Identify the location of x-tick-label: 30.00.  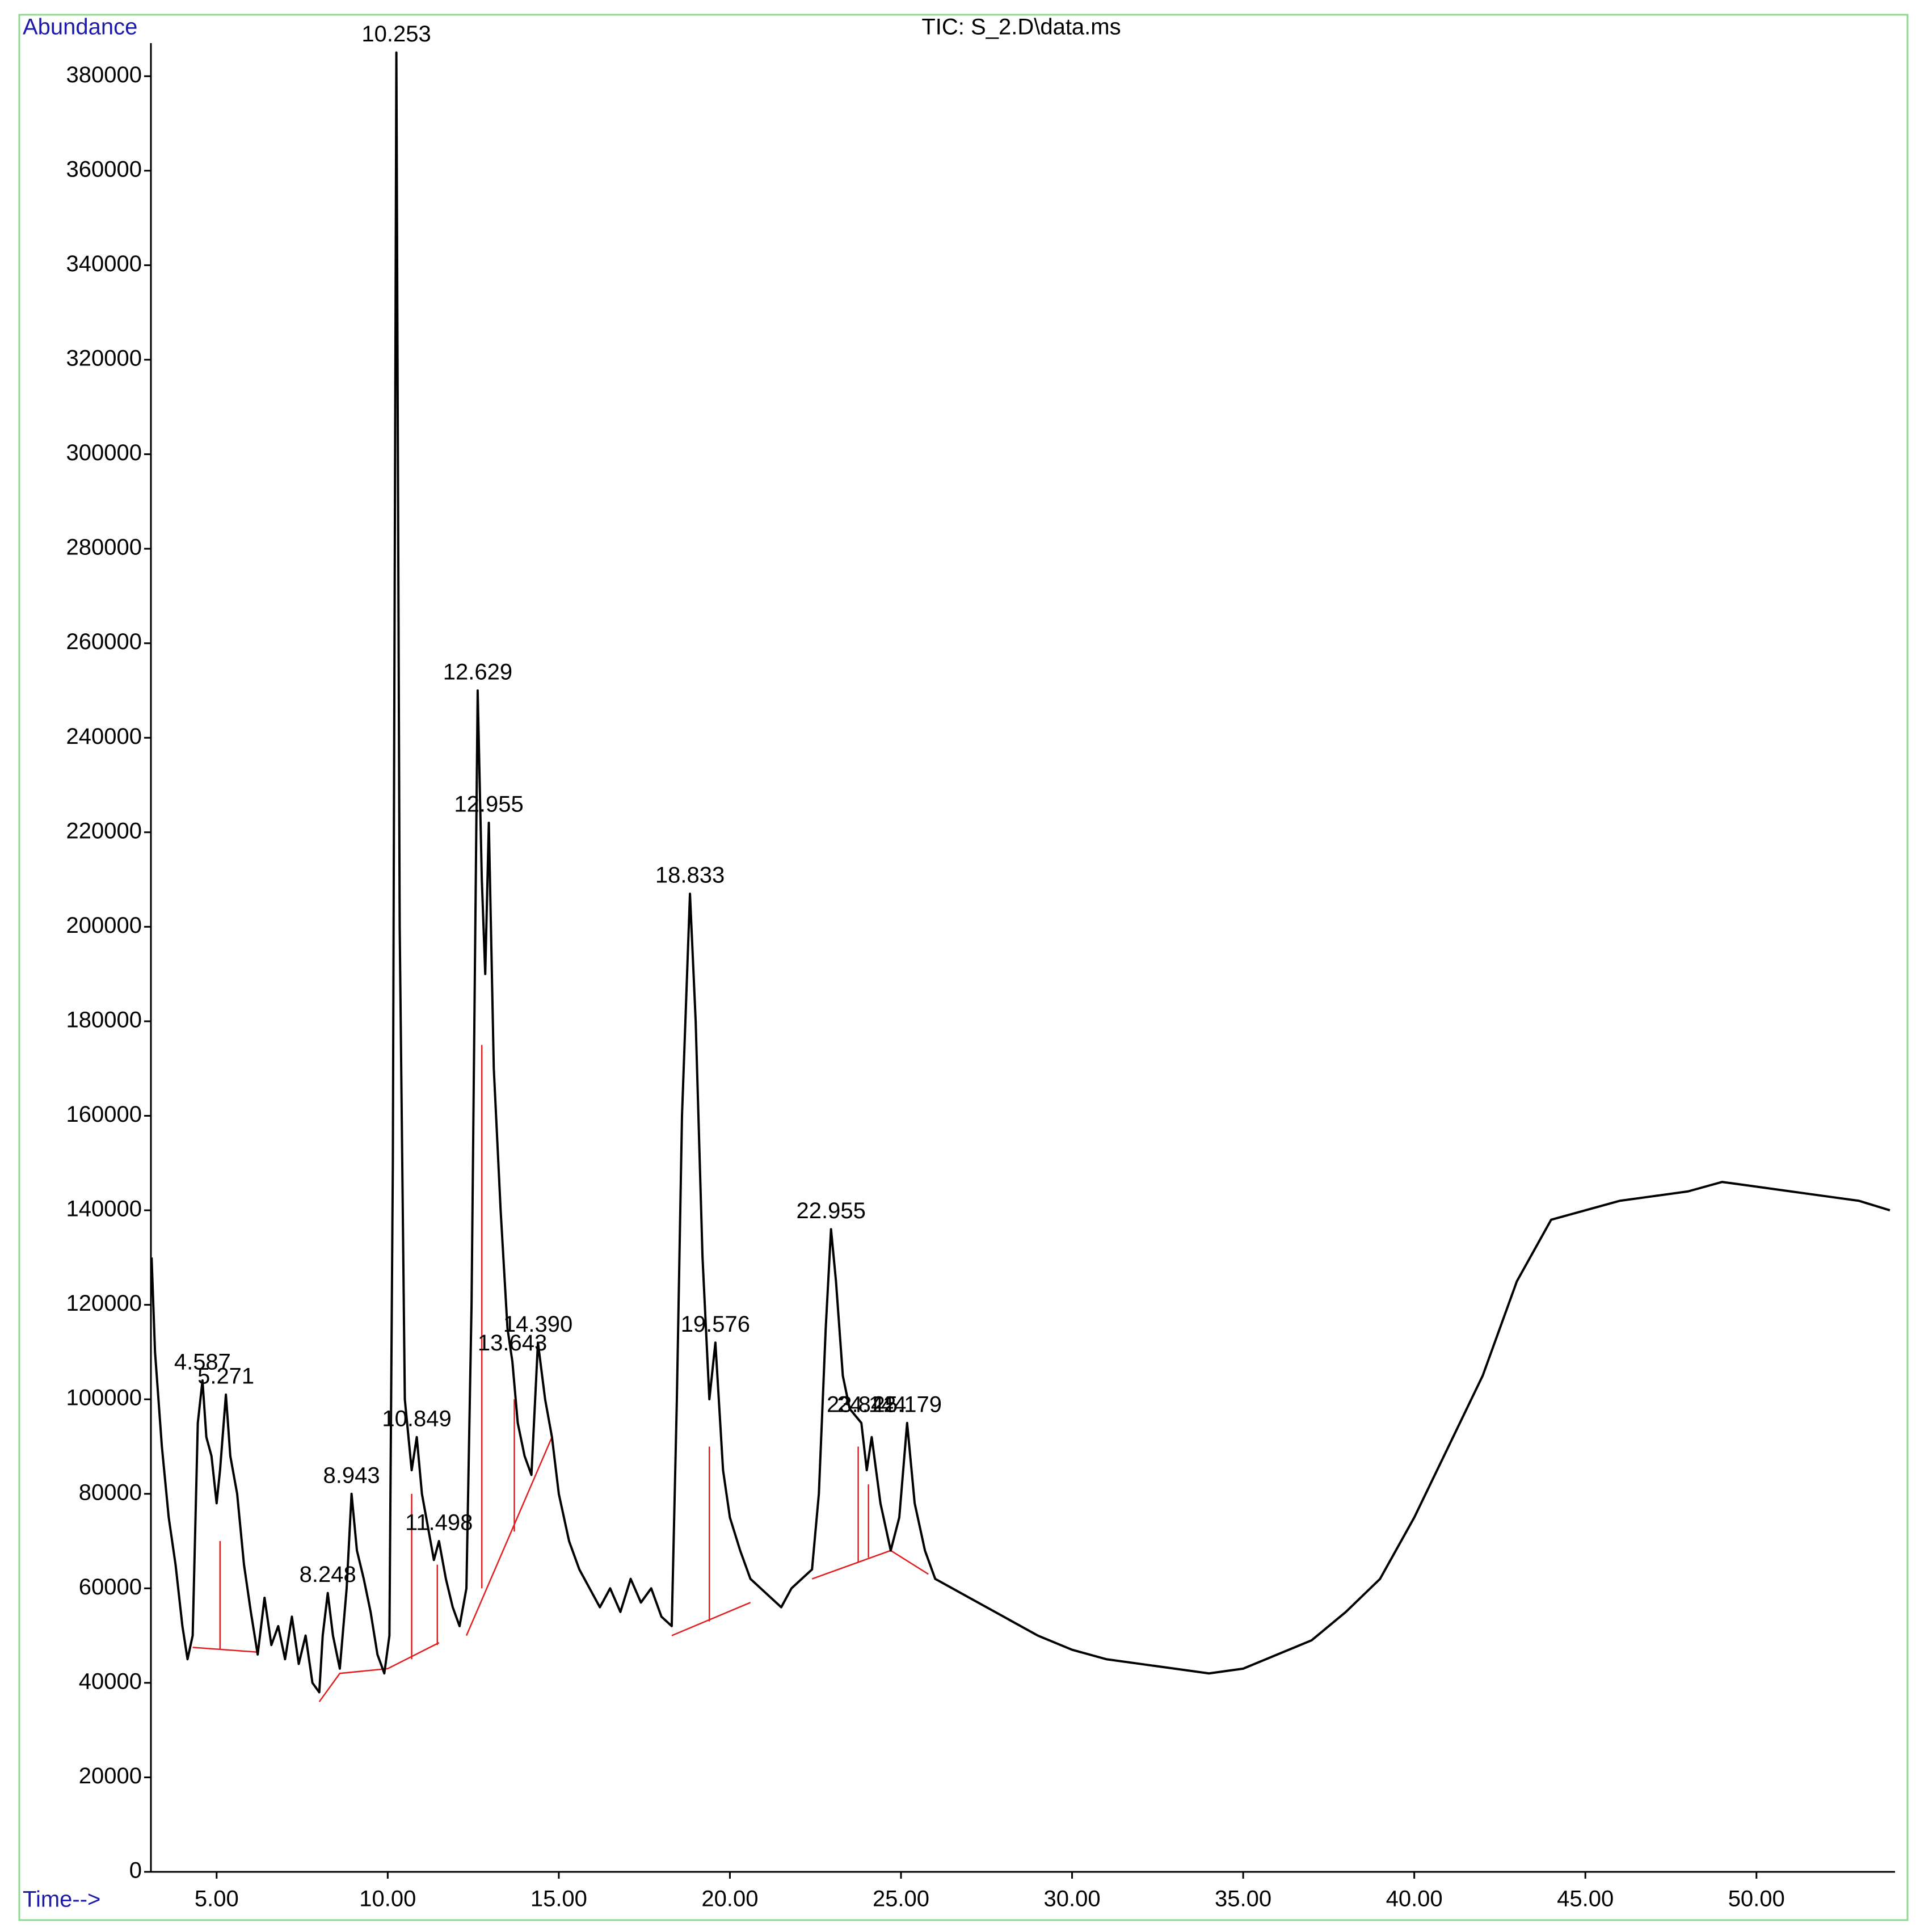
(1071, 1899).